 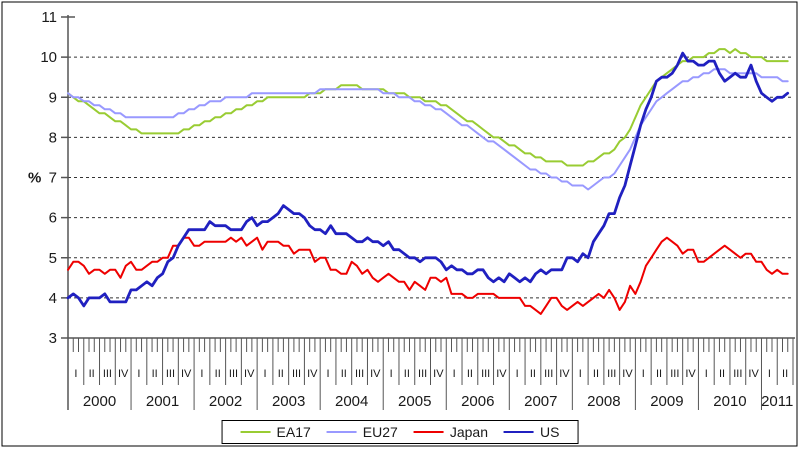 I want to click on legend-label-eu27: EU27, so click(x=380, y=432).